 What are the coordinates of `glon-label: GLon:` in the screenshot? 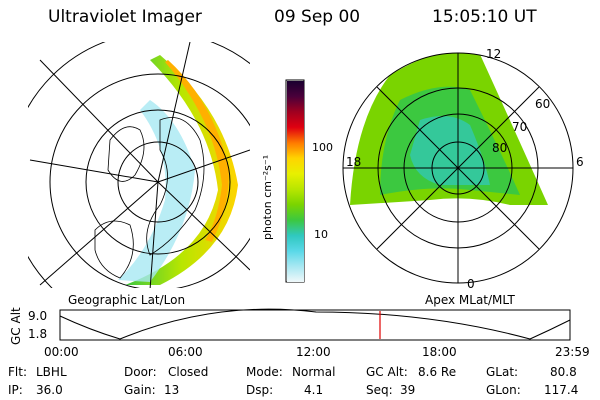 It's located at (503, 390).